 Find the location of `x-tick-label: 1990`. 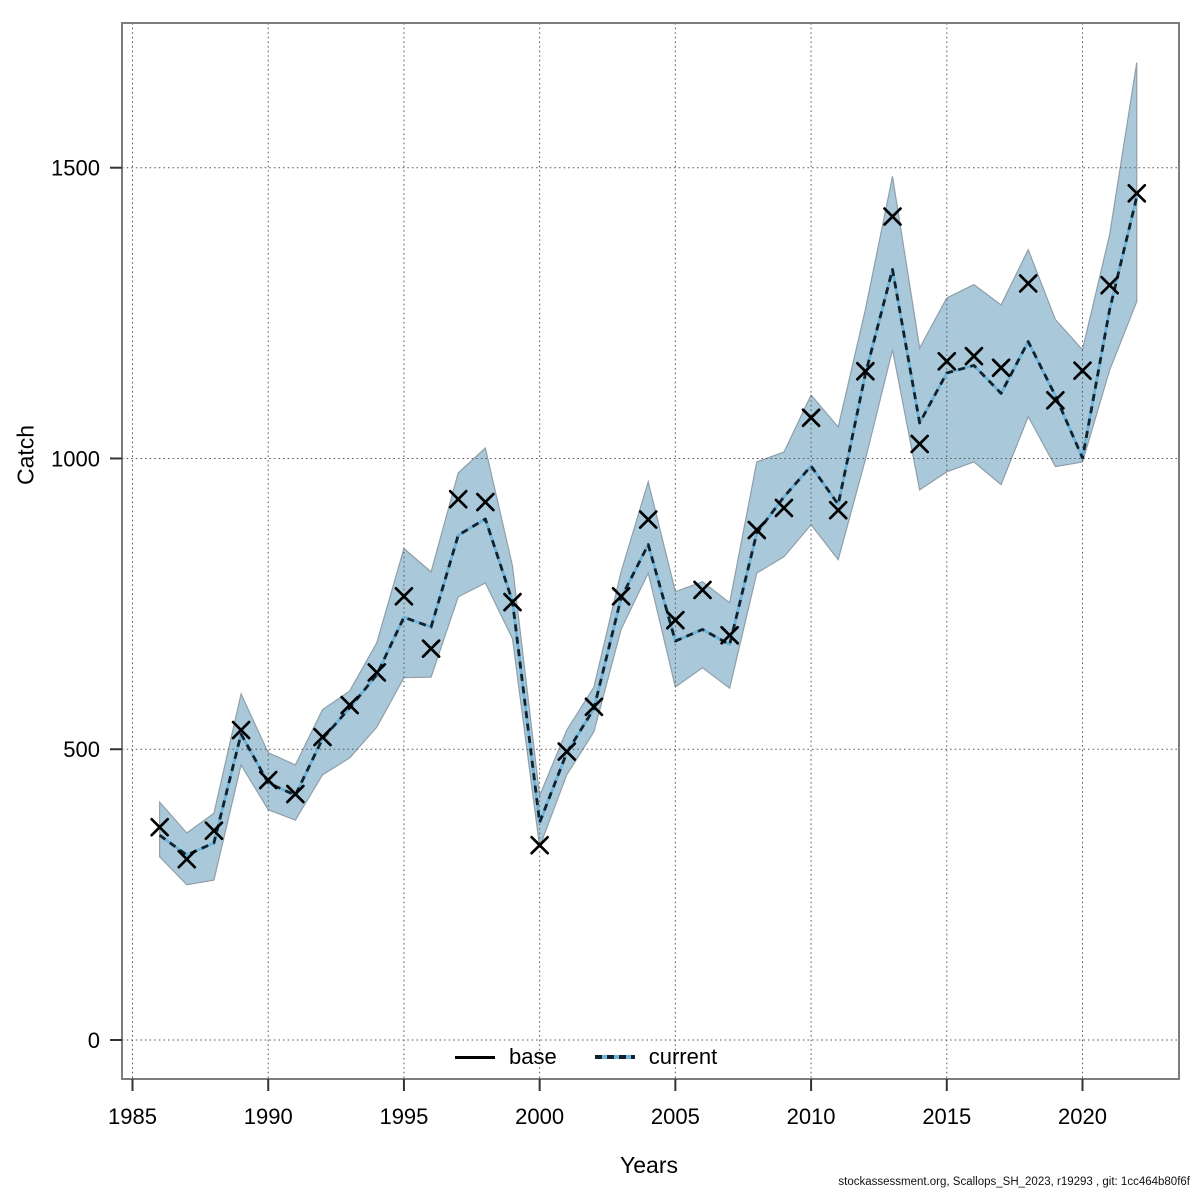

x-tick-label: 1990 is located at coordinates (268, 1116).